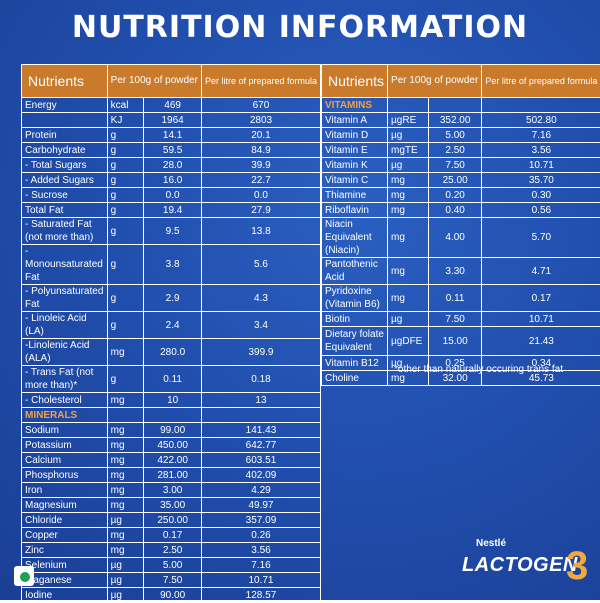 The height and width of the screenshot is (603, 600). I want to click on section-row: MINERALS, so click(171, 415).